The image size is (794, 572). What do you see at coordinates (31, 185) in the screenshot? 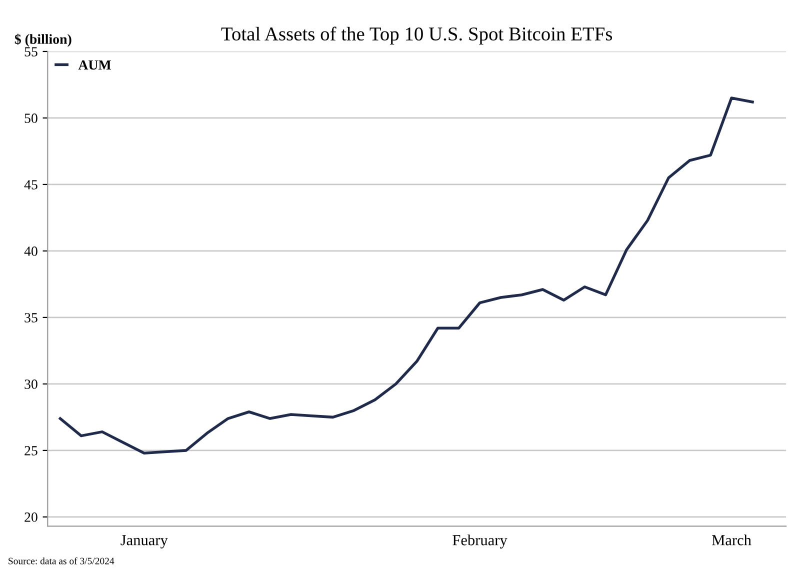
I see `y-tick-label: 45` at bounding box center [31, 185].